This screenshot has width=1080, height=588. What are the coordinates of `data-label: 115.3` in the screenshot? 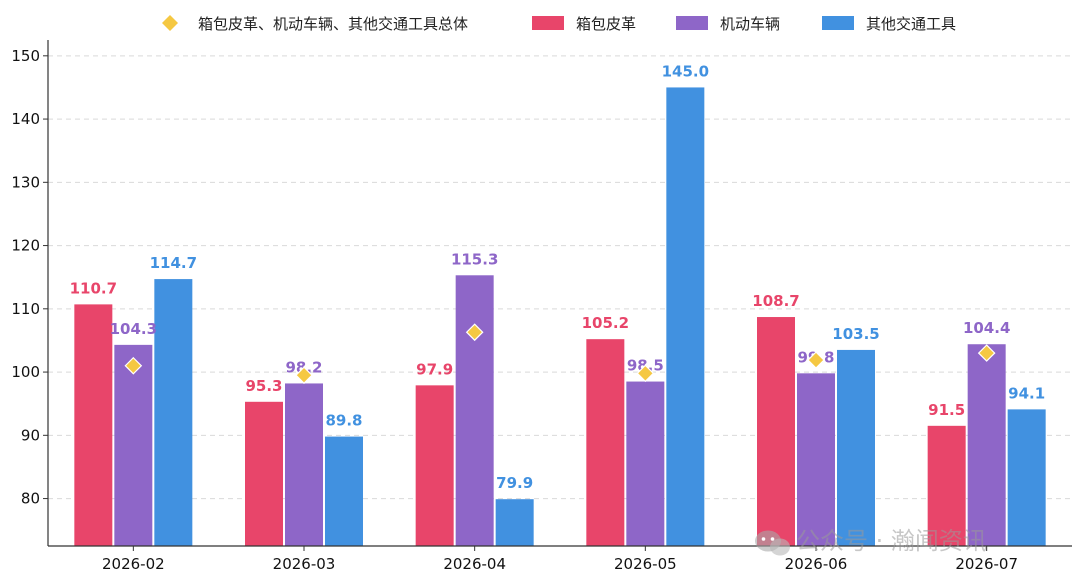 It's located at (474, 259).